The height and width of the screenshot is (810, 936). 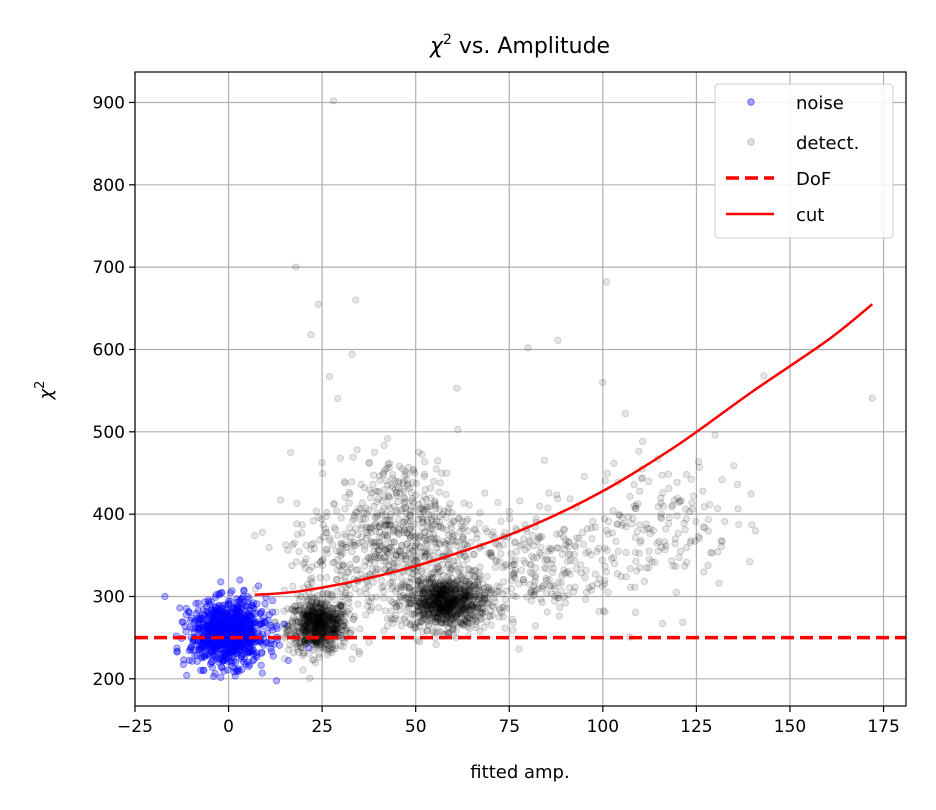 I want to click on detect-point-1925, so click(x=424, y=474).